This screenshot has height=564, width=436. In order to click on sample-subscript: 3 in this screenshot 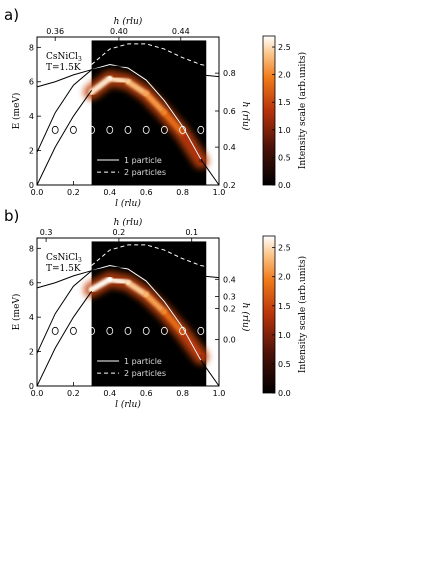, I will do `click(80, 260)`.